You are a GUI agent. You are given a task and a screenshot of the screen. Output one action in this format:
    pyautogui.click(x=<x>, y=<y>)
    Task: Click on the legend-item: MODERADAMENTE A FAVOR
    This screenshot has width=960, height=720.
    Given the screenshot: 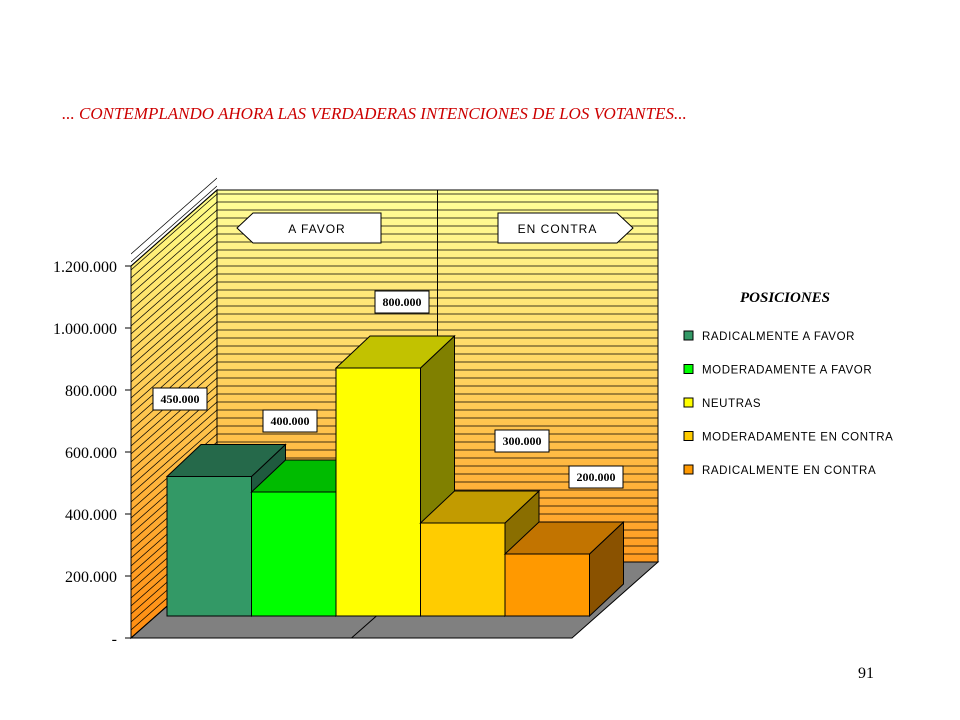 What is the action you would take?
    pyautogui.click(x=777, y=370)
    